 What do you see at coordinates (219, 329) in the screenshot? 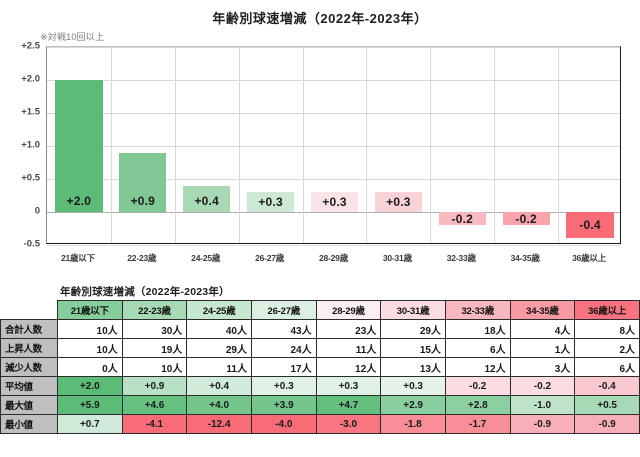
I see `table-cell-r0-c2: 40人` at bounding box center [219, 329].